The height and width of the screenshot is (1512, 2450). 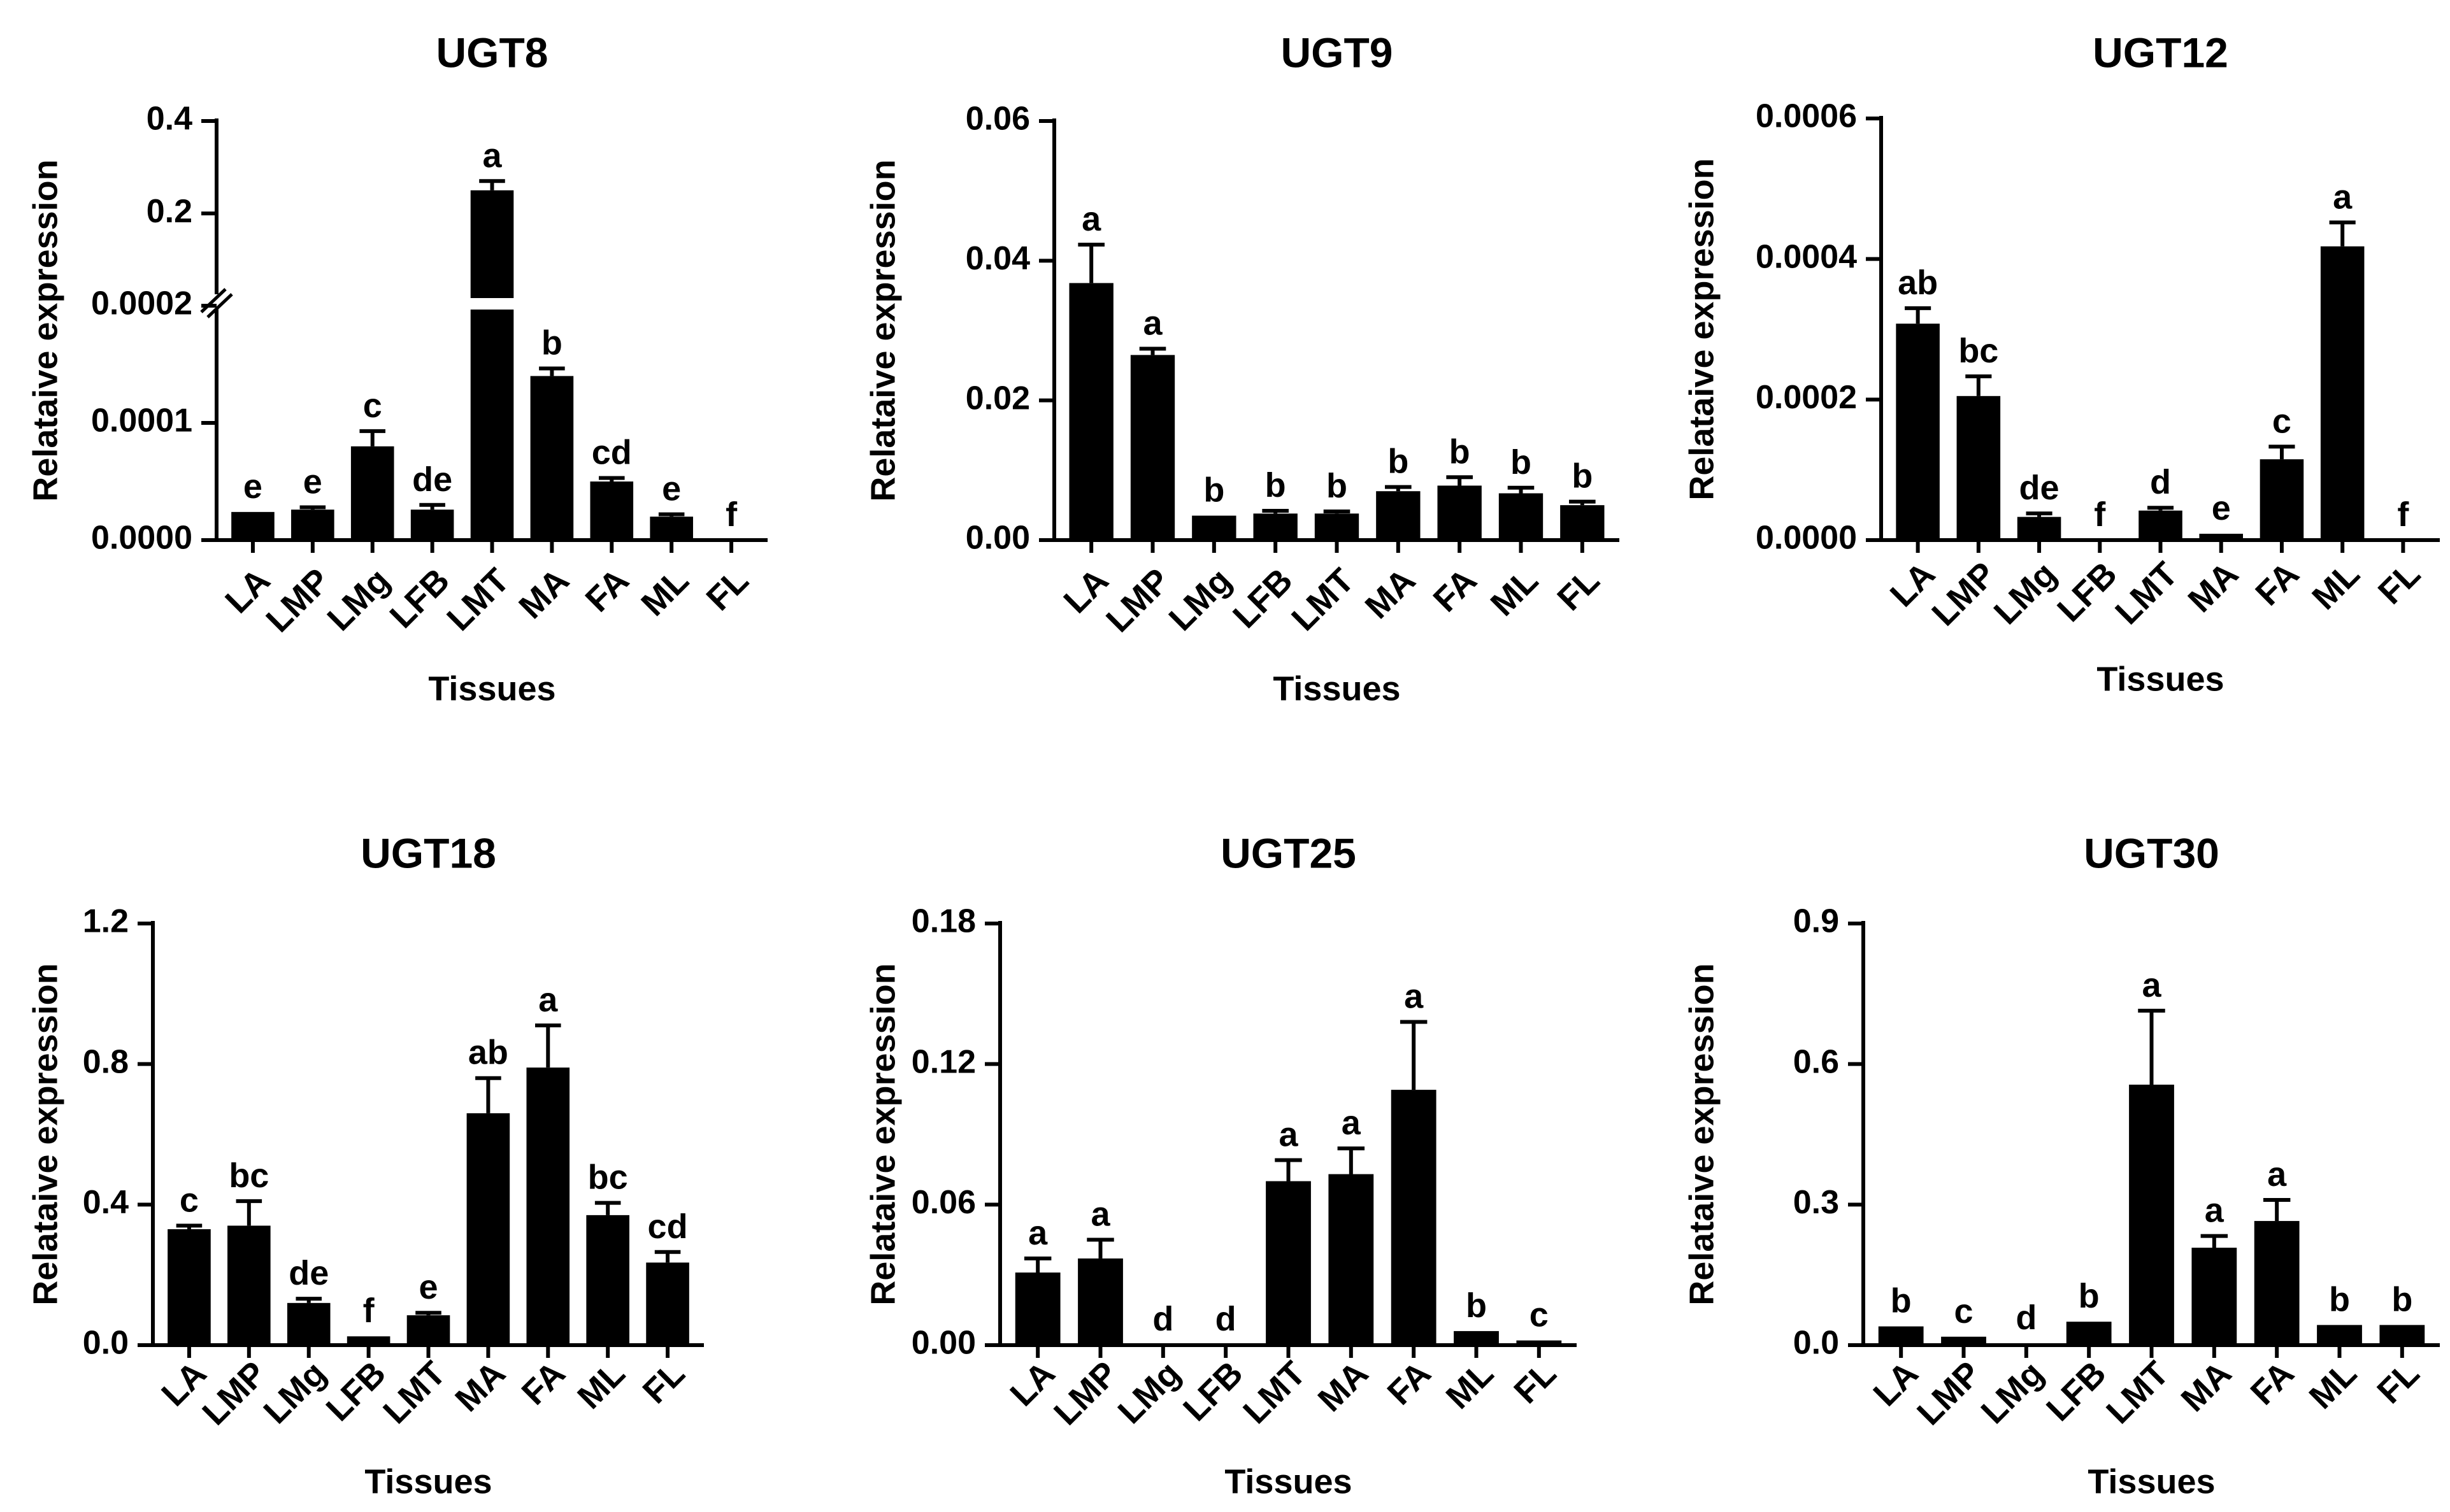 What do you see at coordinates (106, 1202) in the screenshot?
I see `y-tick-label: 0.4` at bounding box center [106, 1202].